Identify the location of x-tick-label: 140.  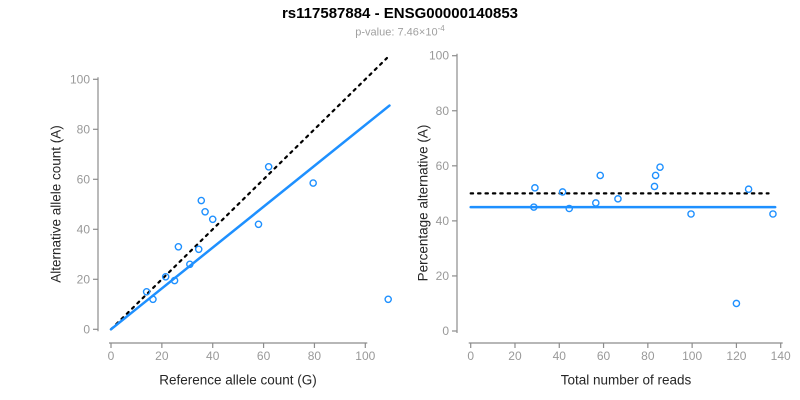
(781, 356).